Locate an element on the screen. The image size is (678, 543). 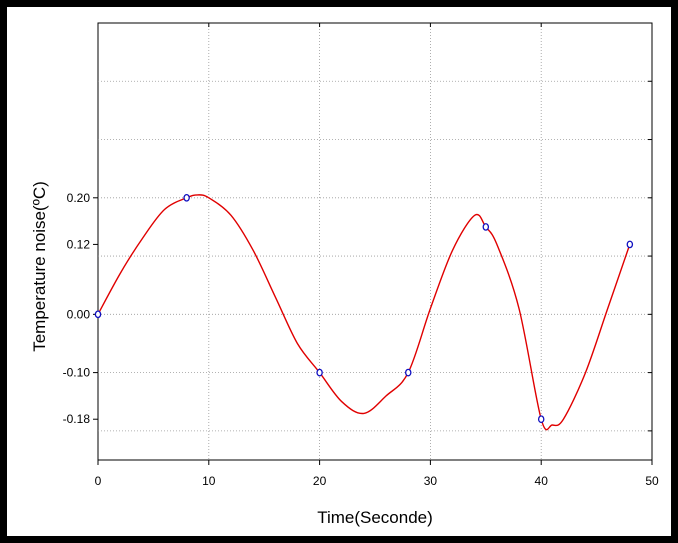
x-tick-label: 50 is located at coordinates (652, 481).